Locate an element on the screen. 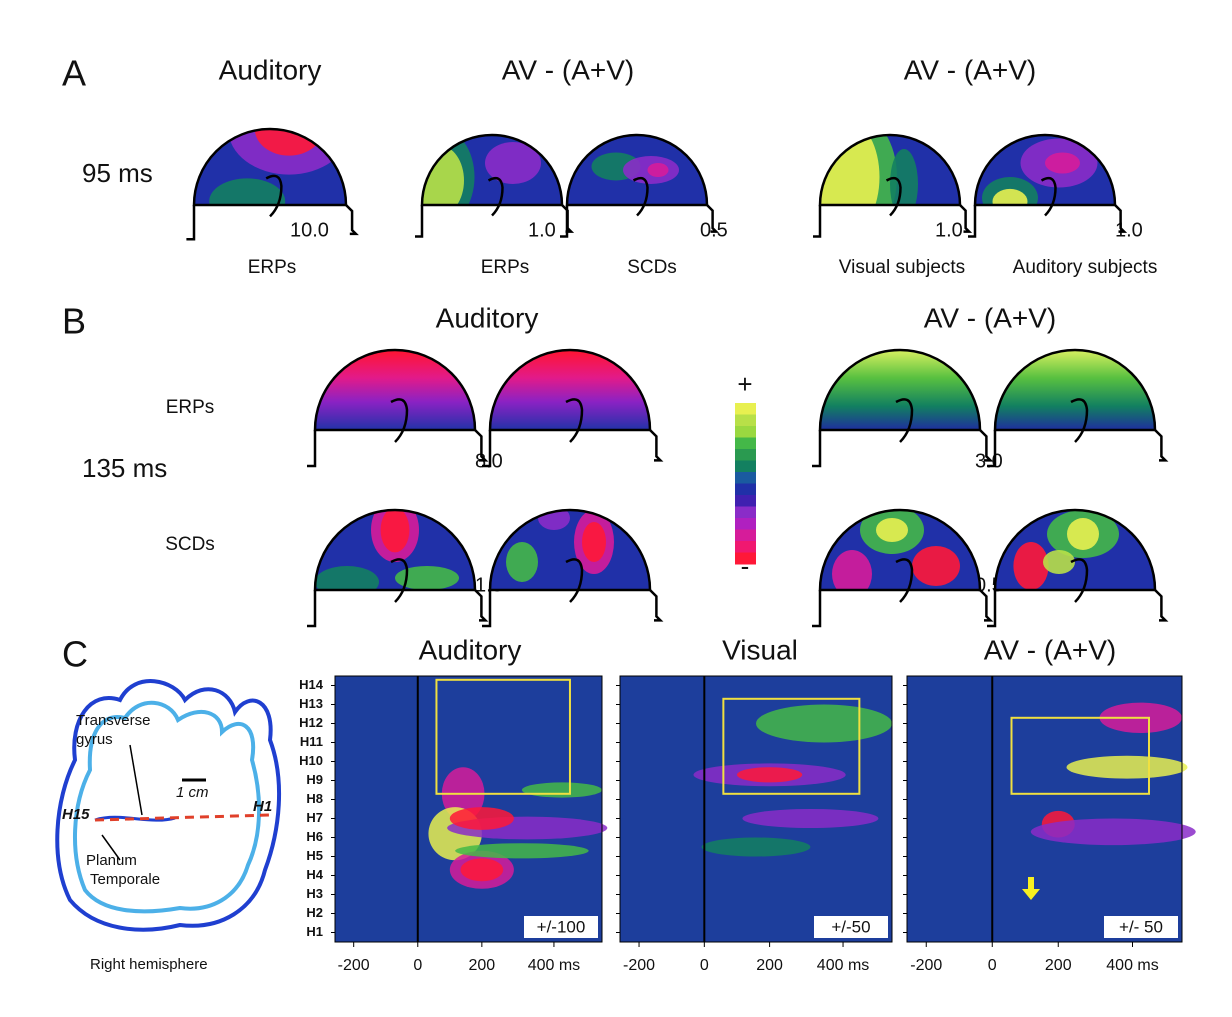  brain-label: Planum is located at coordinates (111, 860).